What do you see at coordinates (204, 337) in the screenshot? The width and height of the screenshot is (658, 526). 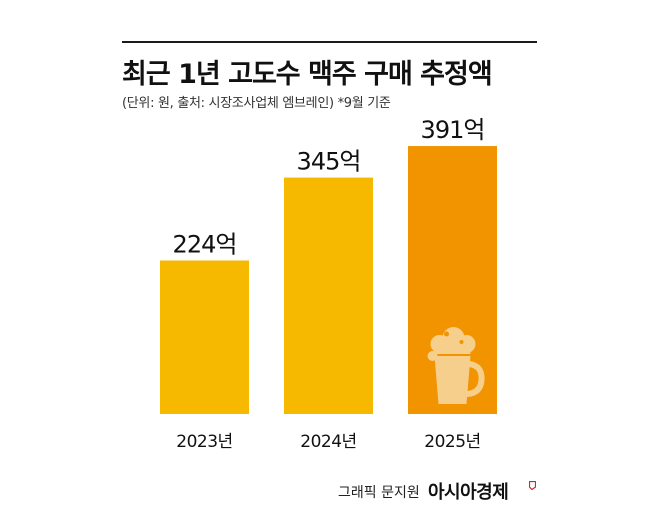 I see `bar-2023년` at bounding box center [204, 337].